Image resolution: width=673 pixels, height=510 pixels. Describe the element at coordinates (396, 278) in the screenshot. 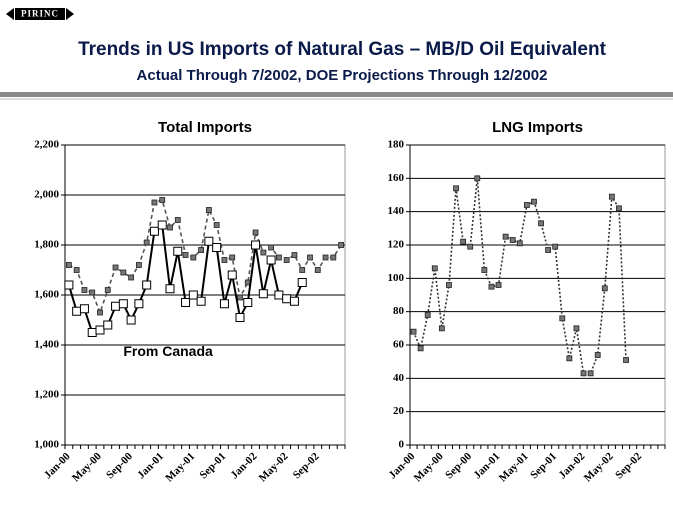

I see `y-tick-label: 100` at that location.